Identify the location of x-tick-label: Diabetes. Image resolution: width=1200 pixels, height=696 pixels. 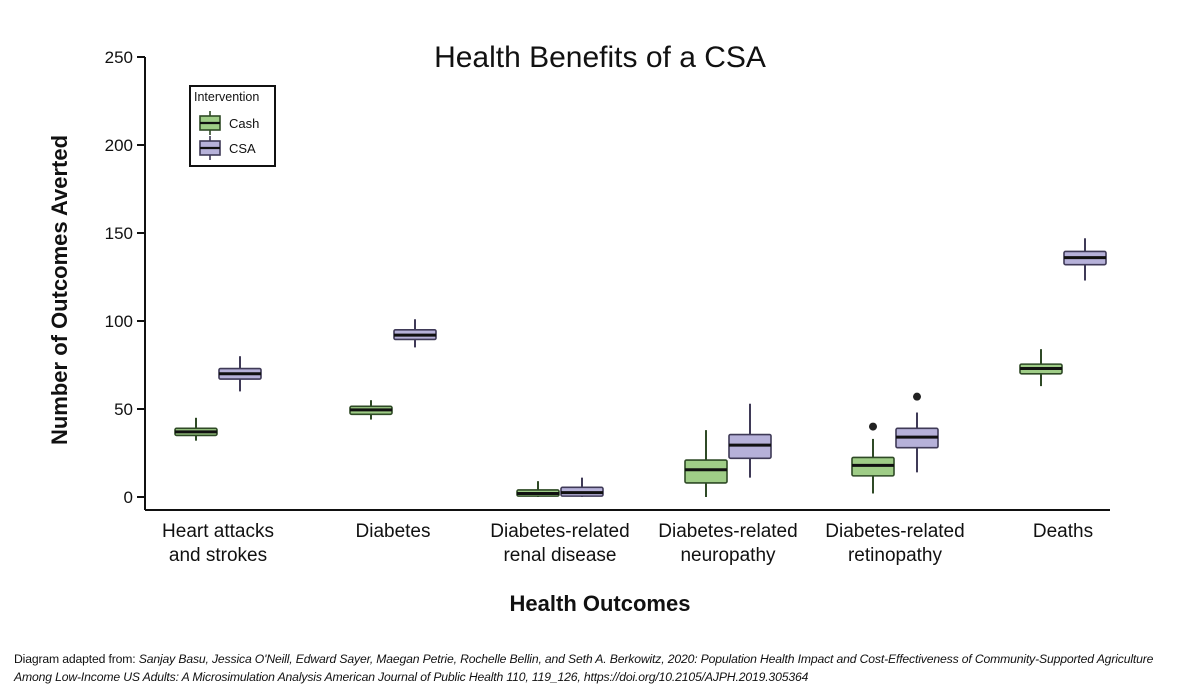
(393, 531).